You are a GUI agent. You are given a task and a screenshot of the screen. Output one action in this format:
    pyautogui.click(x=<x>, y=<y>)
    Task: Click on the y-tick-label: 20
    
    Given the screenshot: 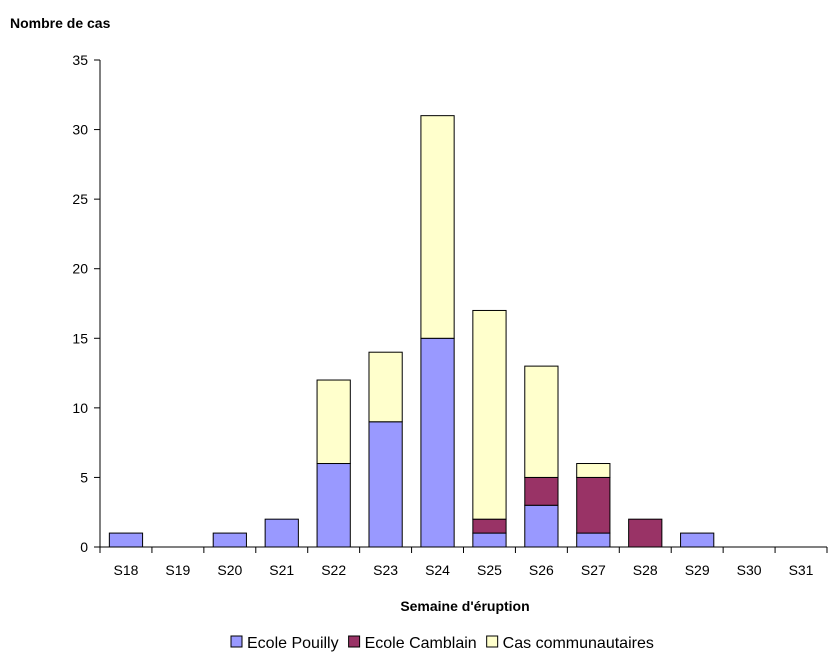 What is the action you would take?
    pyautogui.click(x=80, y=269)
    